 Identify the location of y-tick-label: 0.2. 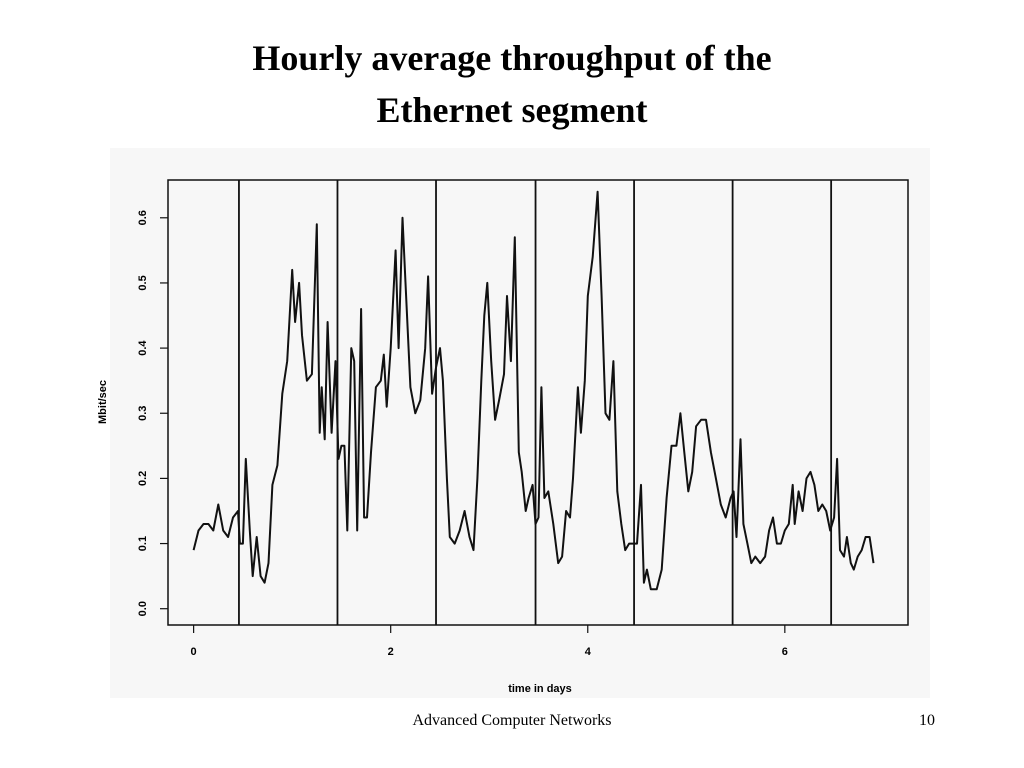
(143, 478).